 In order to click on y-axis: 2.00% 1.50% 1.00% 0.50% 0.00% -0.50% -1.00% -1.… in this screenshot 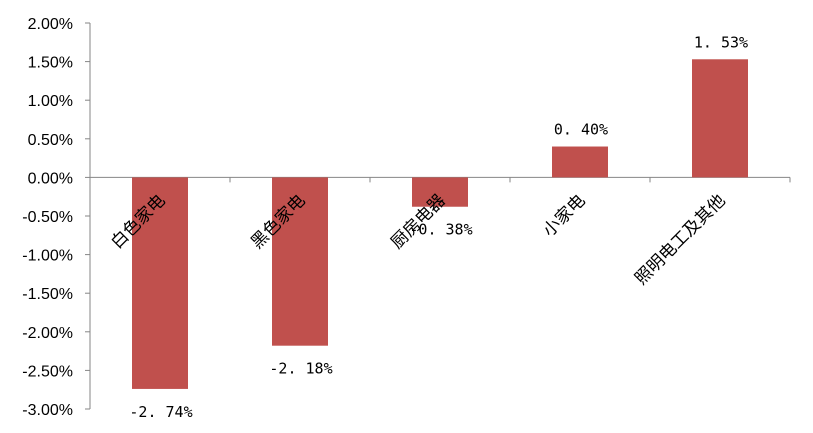, I will do `click(56, 217)`.